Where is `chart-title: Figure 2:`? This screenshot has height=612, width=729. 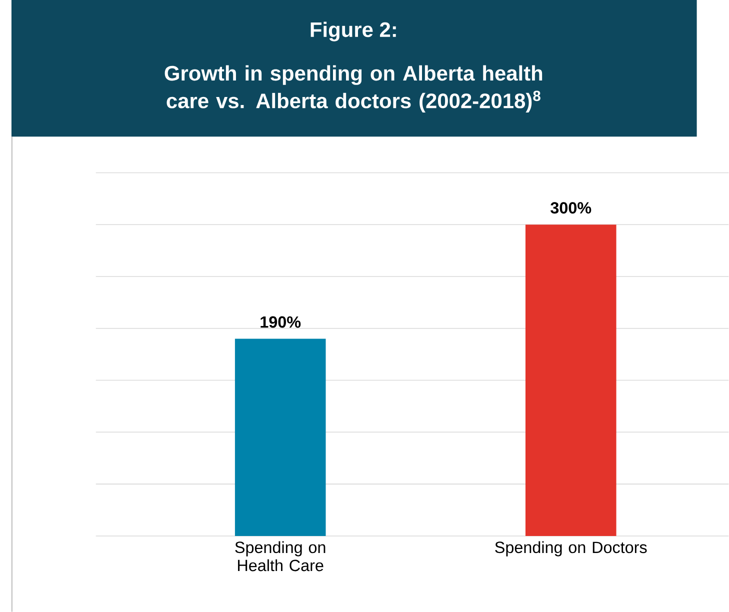 chart-title: Figure 2: is located at coordinates (353, 32).